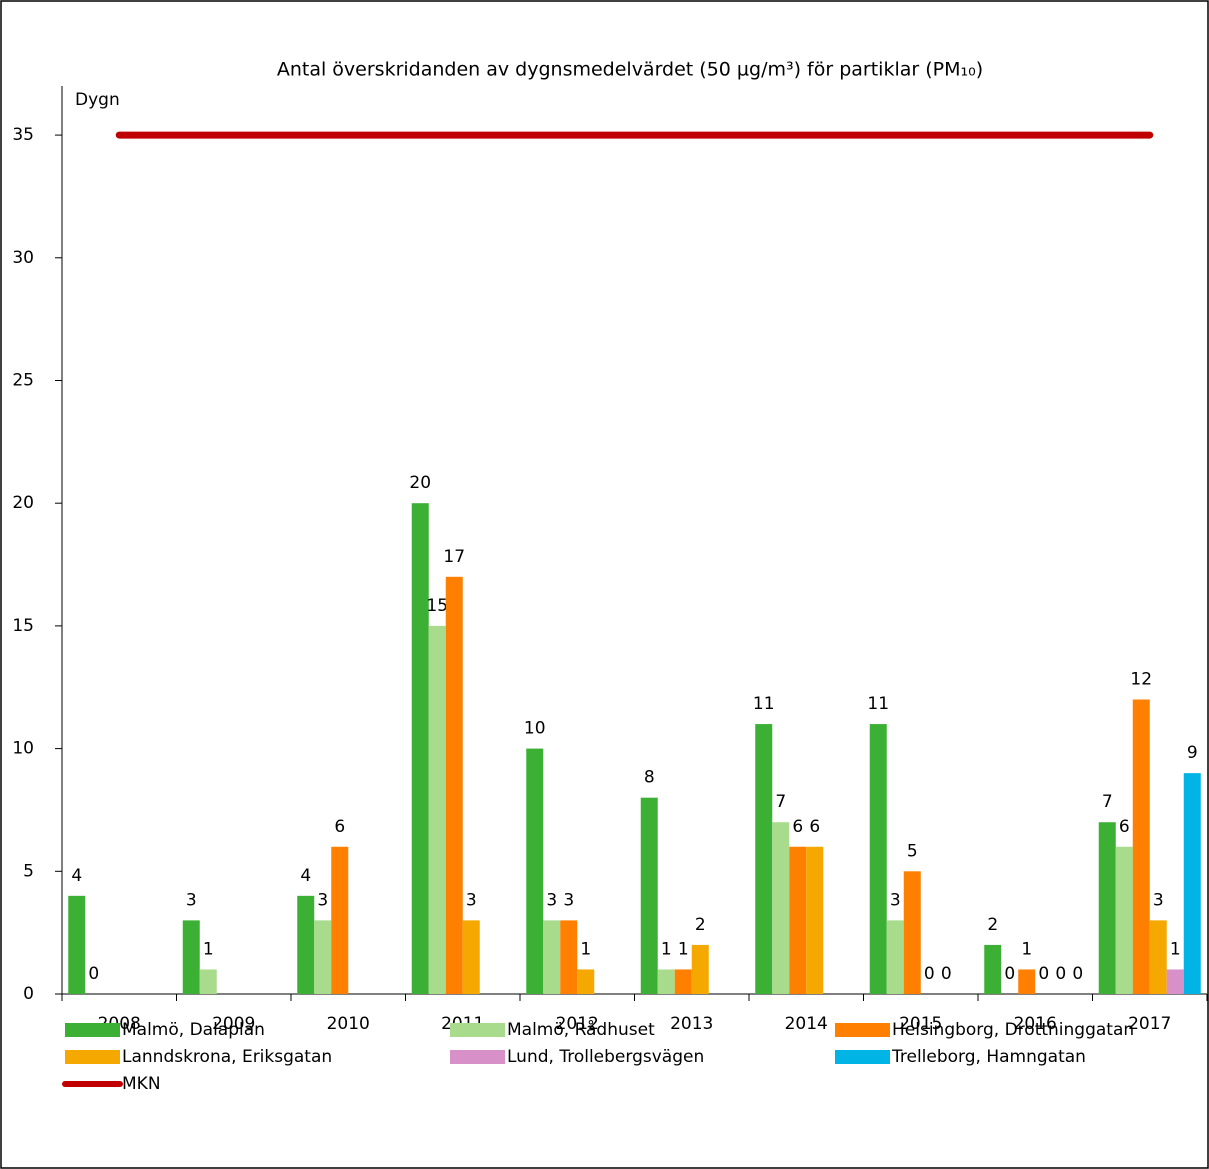  Describe the element at coordinates (23, 749) in the screenshot. I see `y-tick-label: 10` at that location.